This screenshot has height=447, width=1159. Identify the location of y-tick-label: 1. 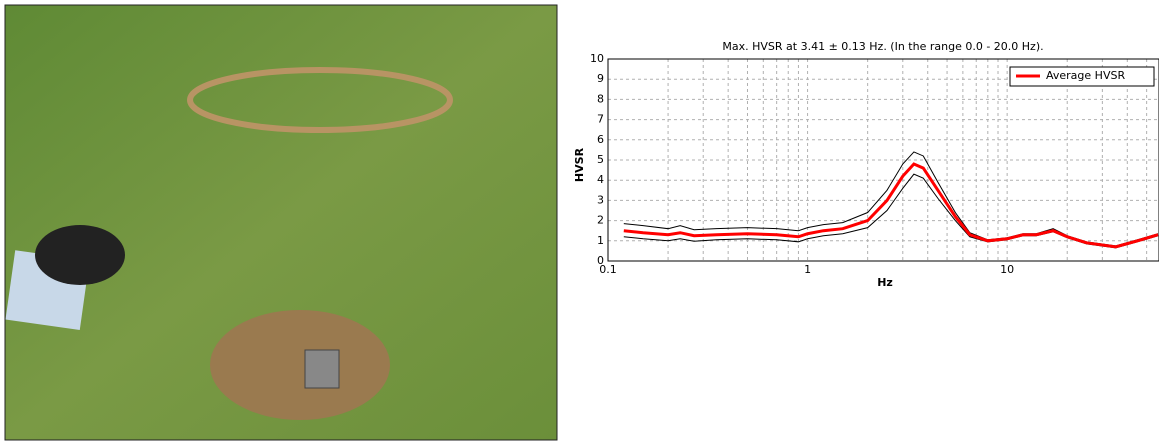
(600, 240).